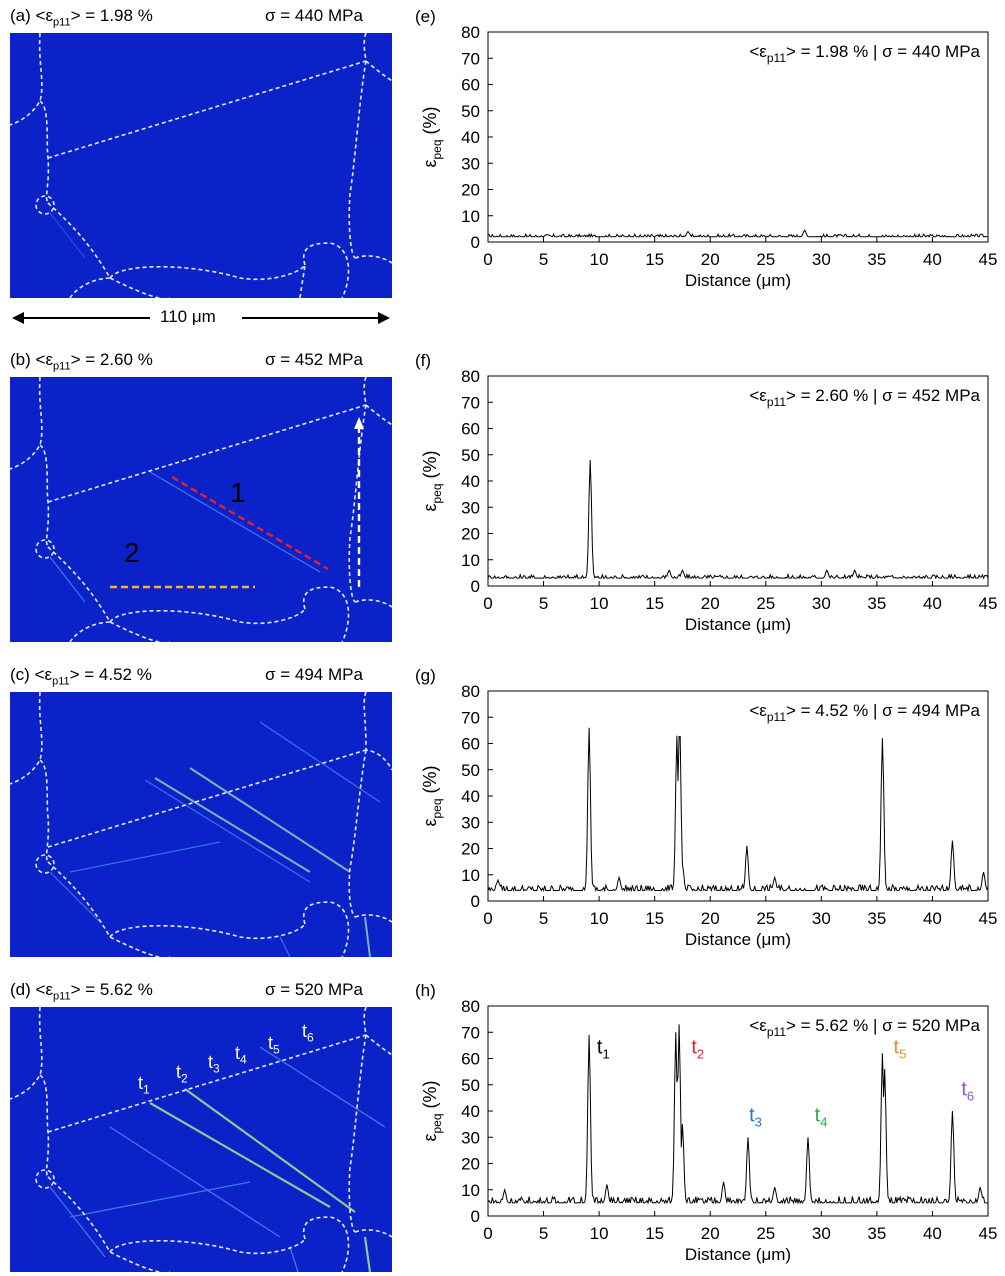 The image size is (1005, 1276). What do you see at coordinates (241, 1055) in the screenshot?
I see `twin-label-4: t4` at bounding box center [241, 1055].